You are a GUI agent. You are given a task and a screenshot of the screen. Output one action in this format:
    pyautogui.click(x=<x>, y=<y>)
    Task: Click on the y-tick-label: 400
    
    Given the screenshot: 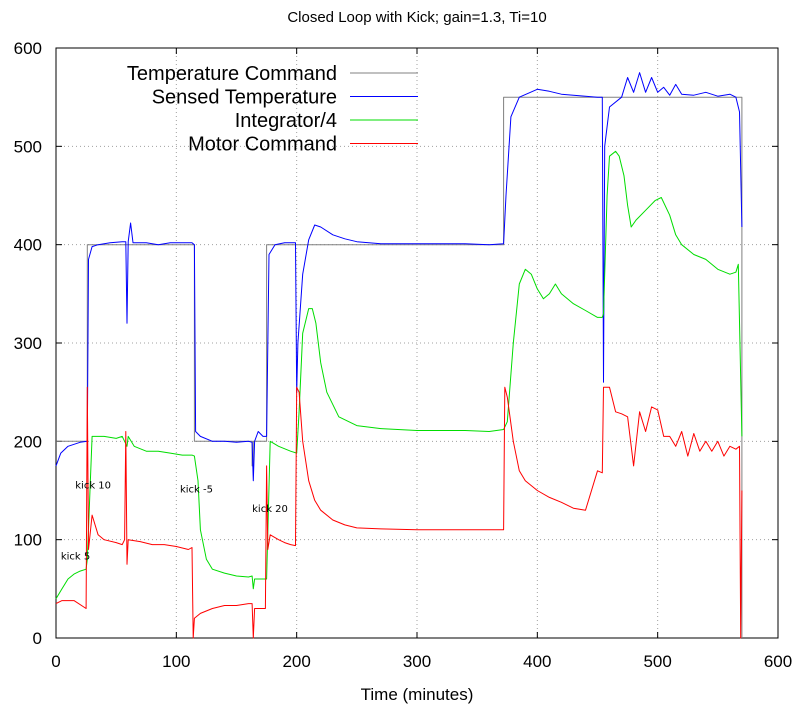 What is the action you would take?
    pyautogui.click(x=28, y=245)
    